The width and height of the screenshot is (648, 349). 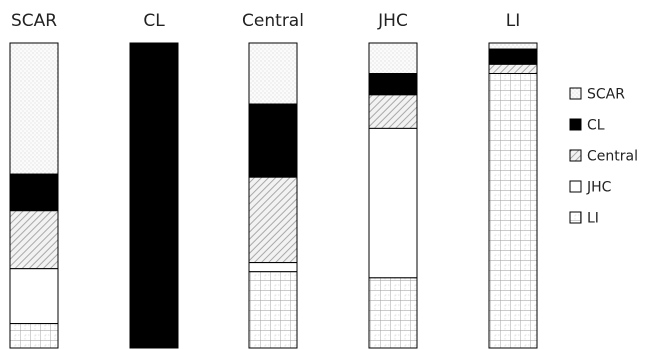 What do you see at coordinates (596, 126) in the screenshot?
I see `legend-label-cl: CL` at bounding box center [596, 126].